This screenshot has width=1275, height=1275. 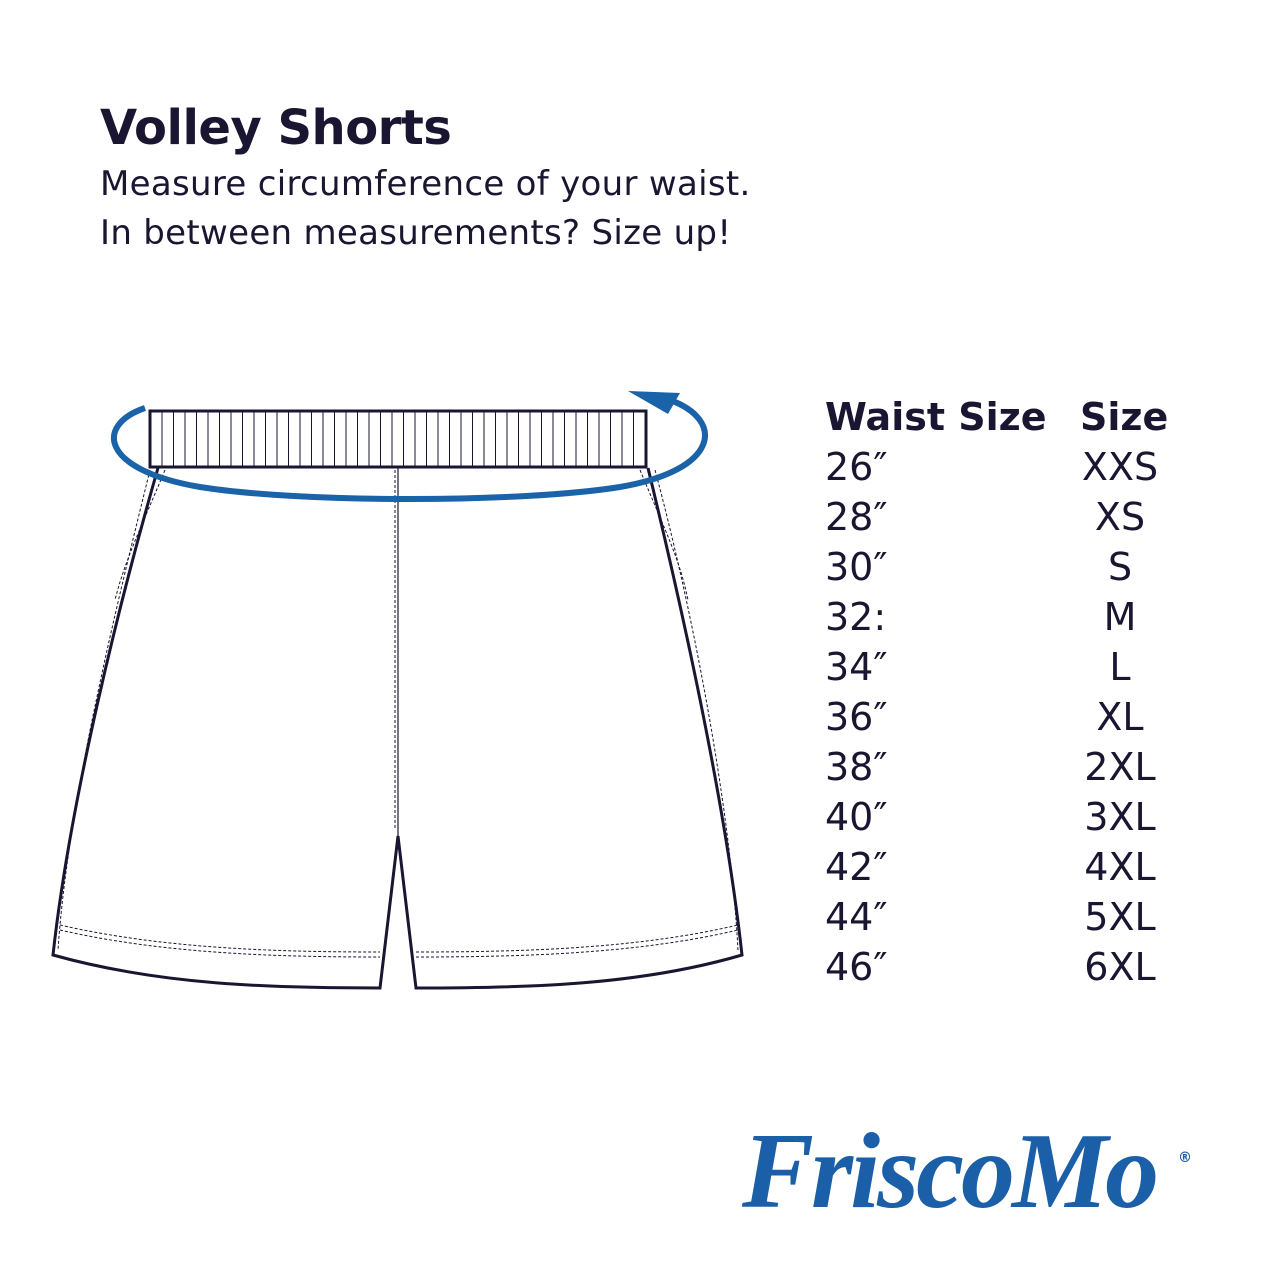 I want to click on table-row: 42″ 4XL, so click(x=1005, y=867).